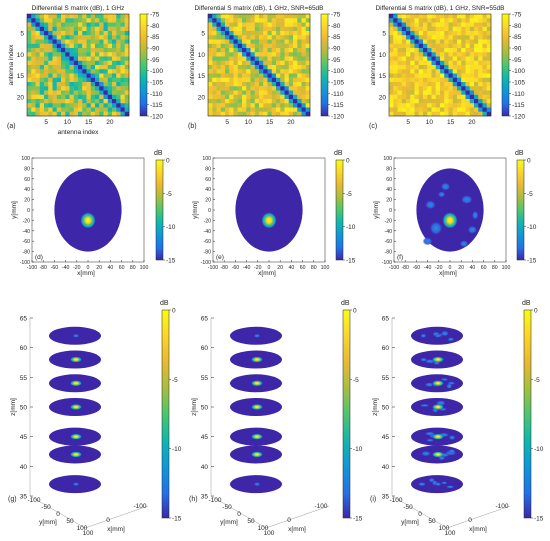 The height and width of the screenshot is (541, 550). What do you see at coordinates (394, 268) in the screenshot?
I see `x-tick-label: -100` at bounding box center [394, 268].